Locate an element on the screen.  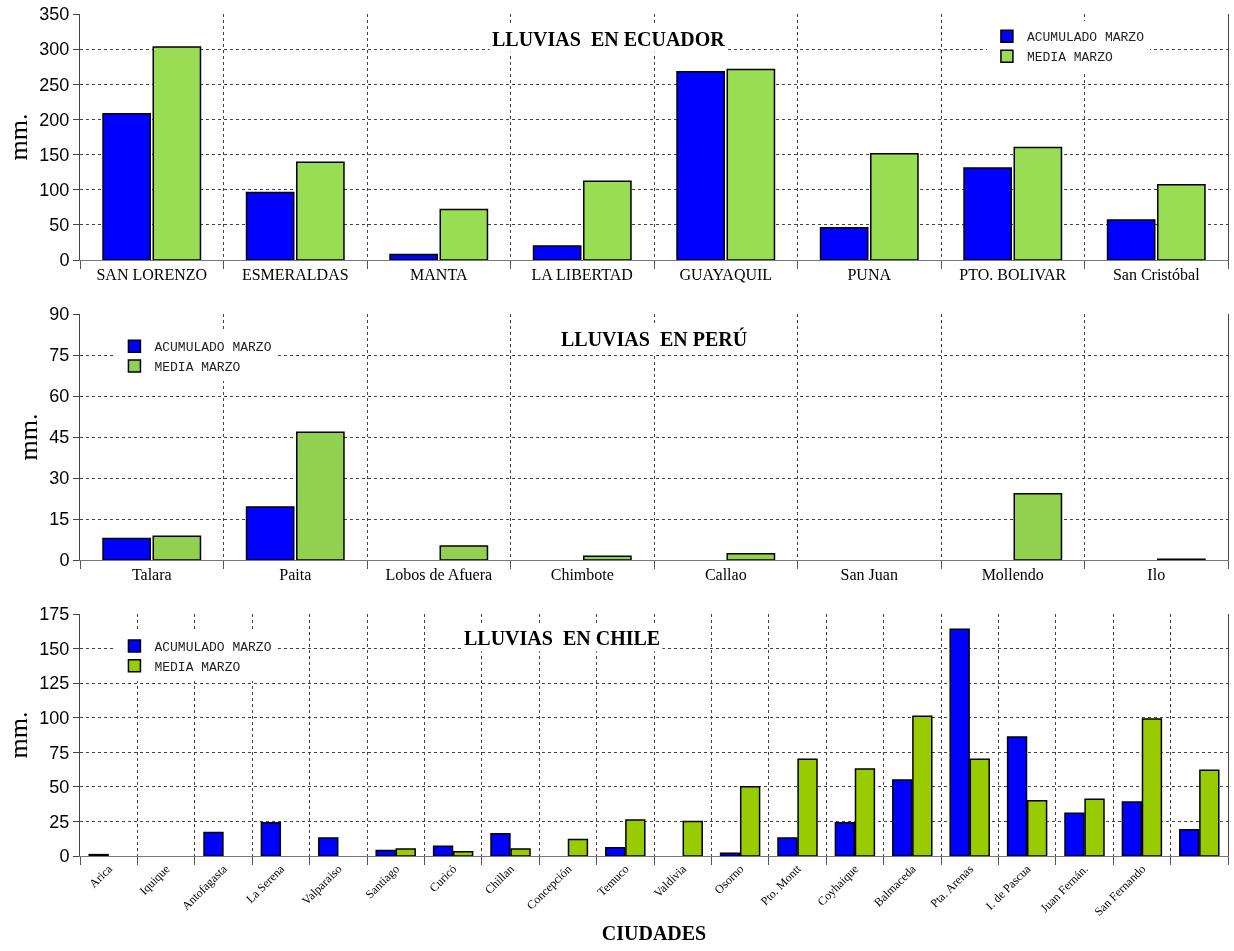
y-tick-label: 200 is located at coordinates (54, 119).